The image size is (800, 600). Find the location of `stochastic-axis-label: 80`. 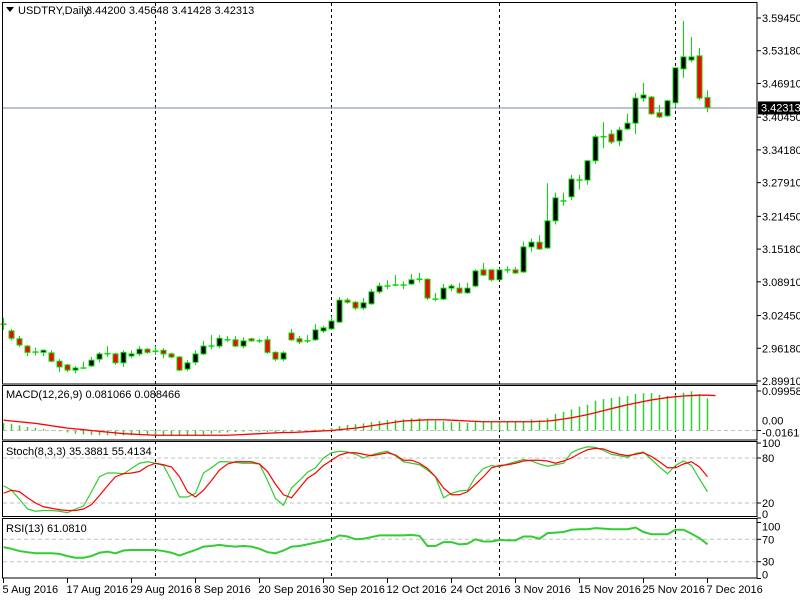

stochastic-axis-label: 80 is located at coordinates (768, 459).